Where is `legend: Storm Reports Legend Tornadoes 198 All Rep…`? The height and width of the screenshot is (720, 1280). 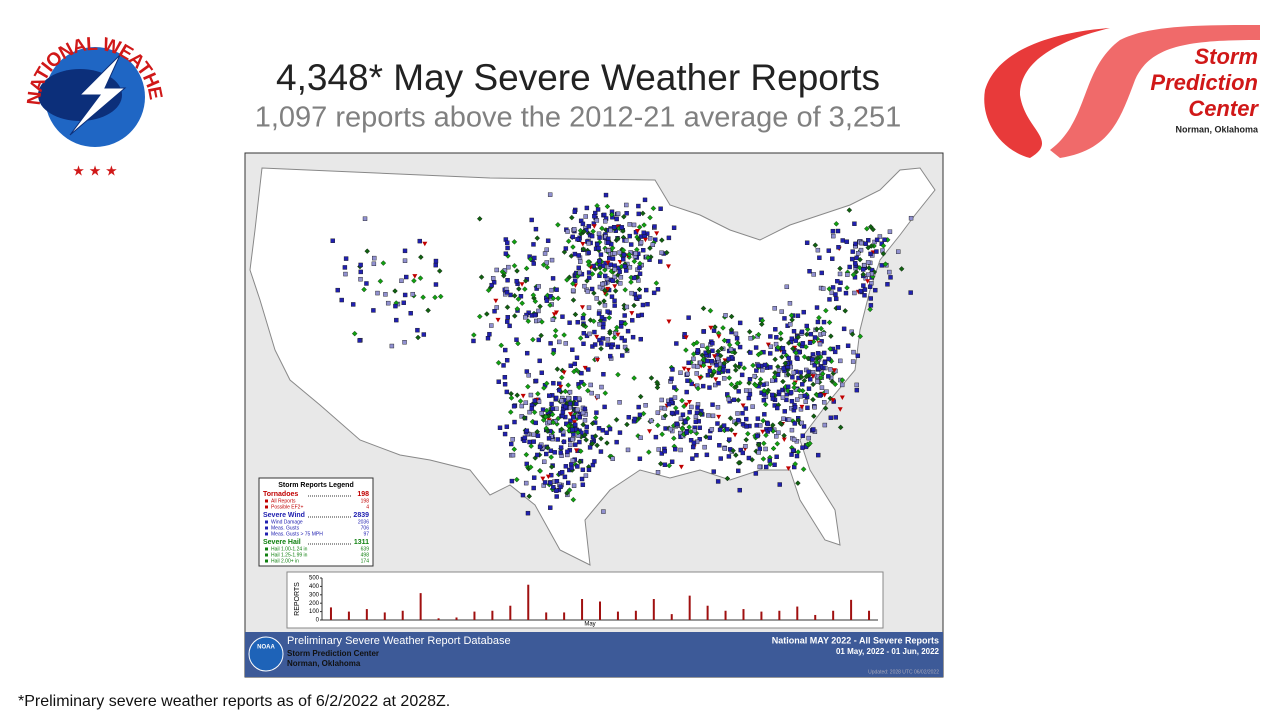 legend: Storm Reports Legend Tornadoes 198 All Rep… is located at coordinates (316, 522).